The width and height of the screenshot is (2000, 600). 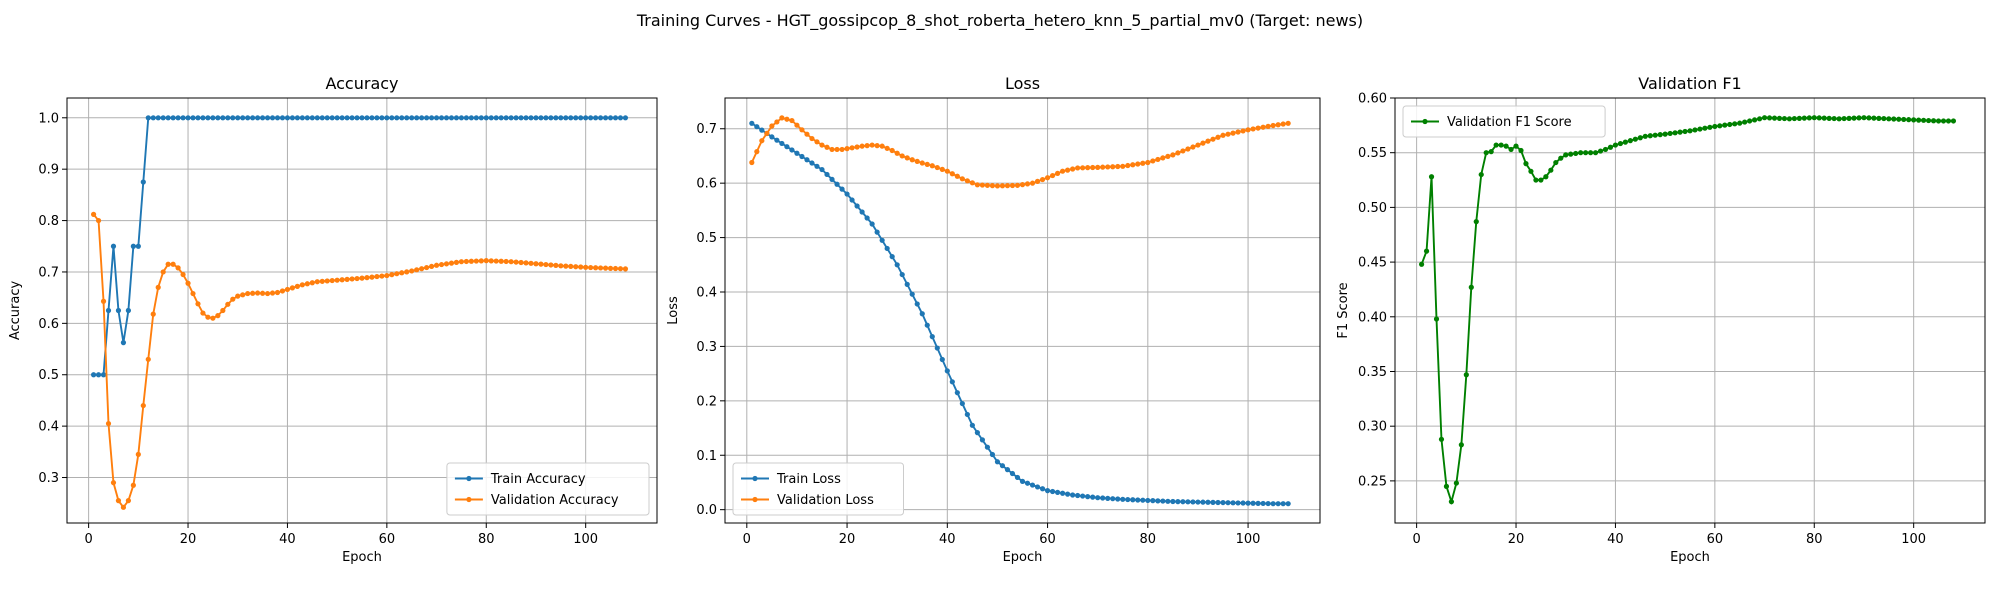 I want to click on y-tick-label: 0.35, so click(x=1372, y=372).